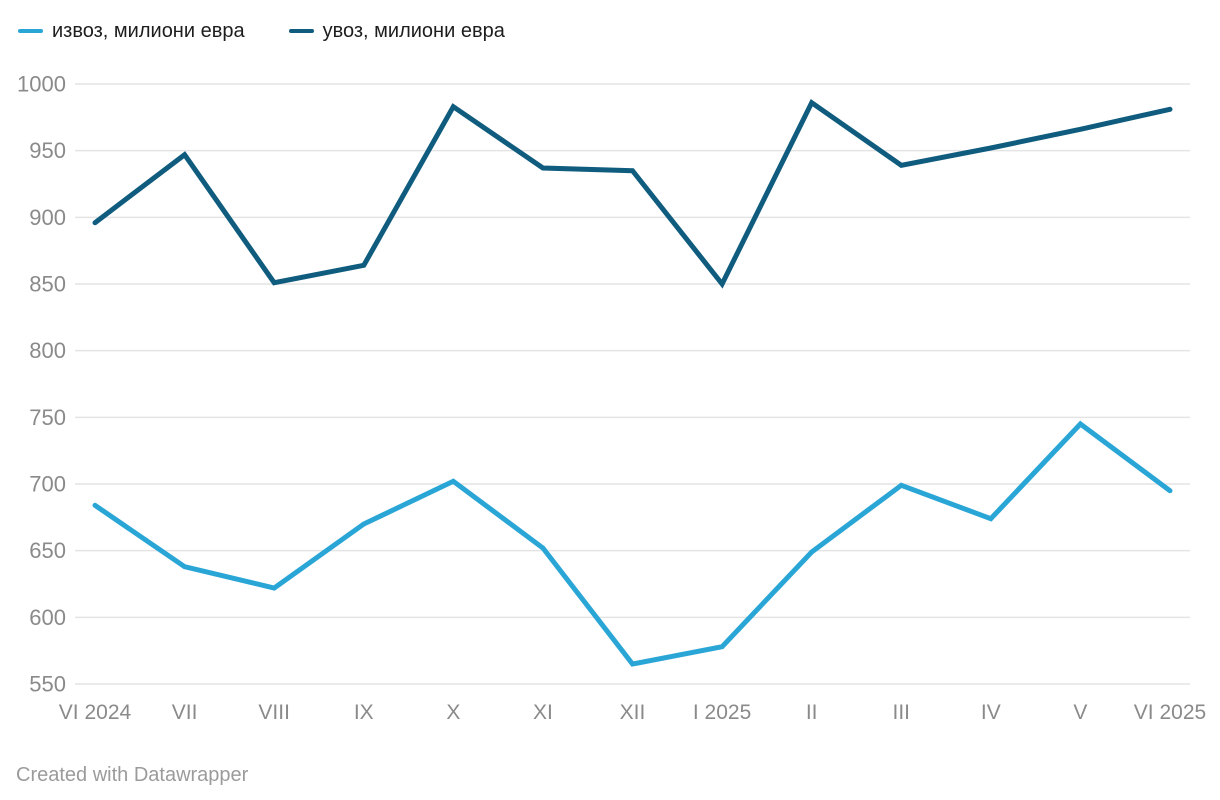  I want to click on x-axis-tick-label: VI 2025, so click(1170, 712).